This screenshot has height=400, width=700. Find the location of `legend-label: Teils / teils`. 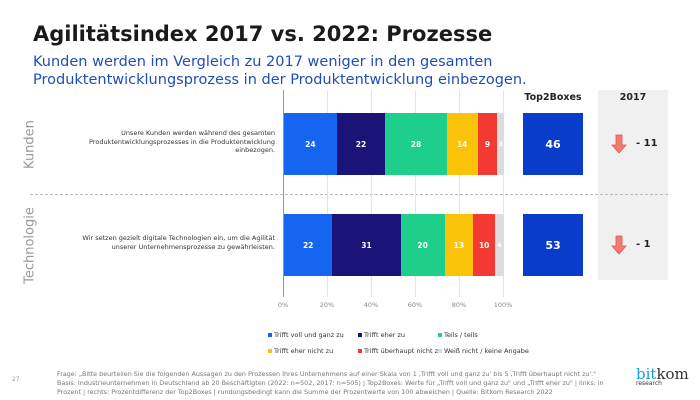

legend-label: Teils / teils is located at coordinates (461, 335).